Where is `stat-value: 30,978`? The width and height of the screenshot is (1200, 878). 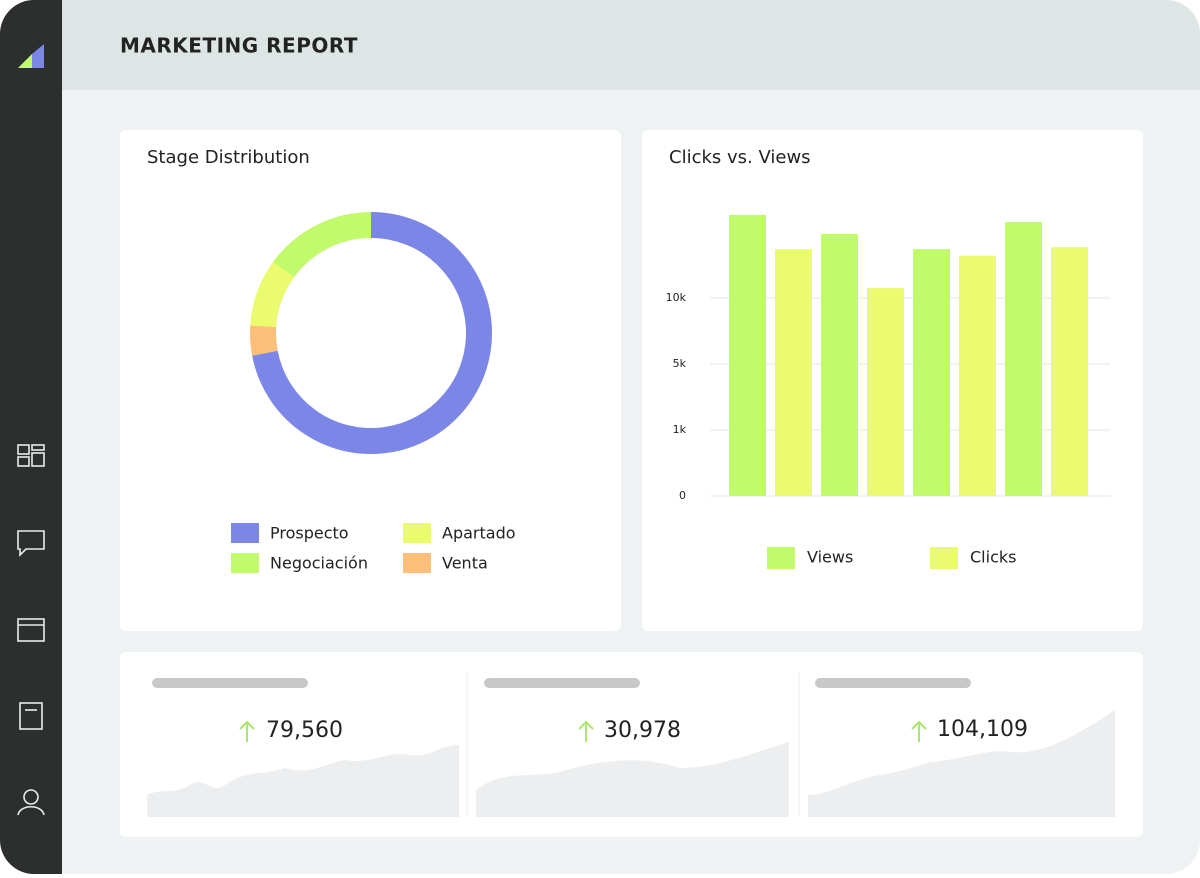
stat-value: 30,978 is located at coordinates (642, 730).